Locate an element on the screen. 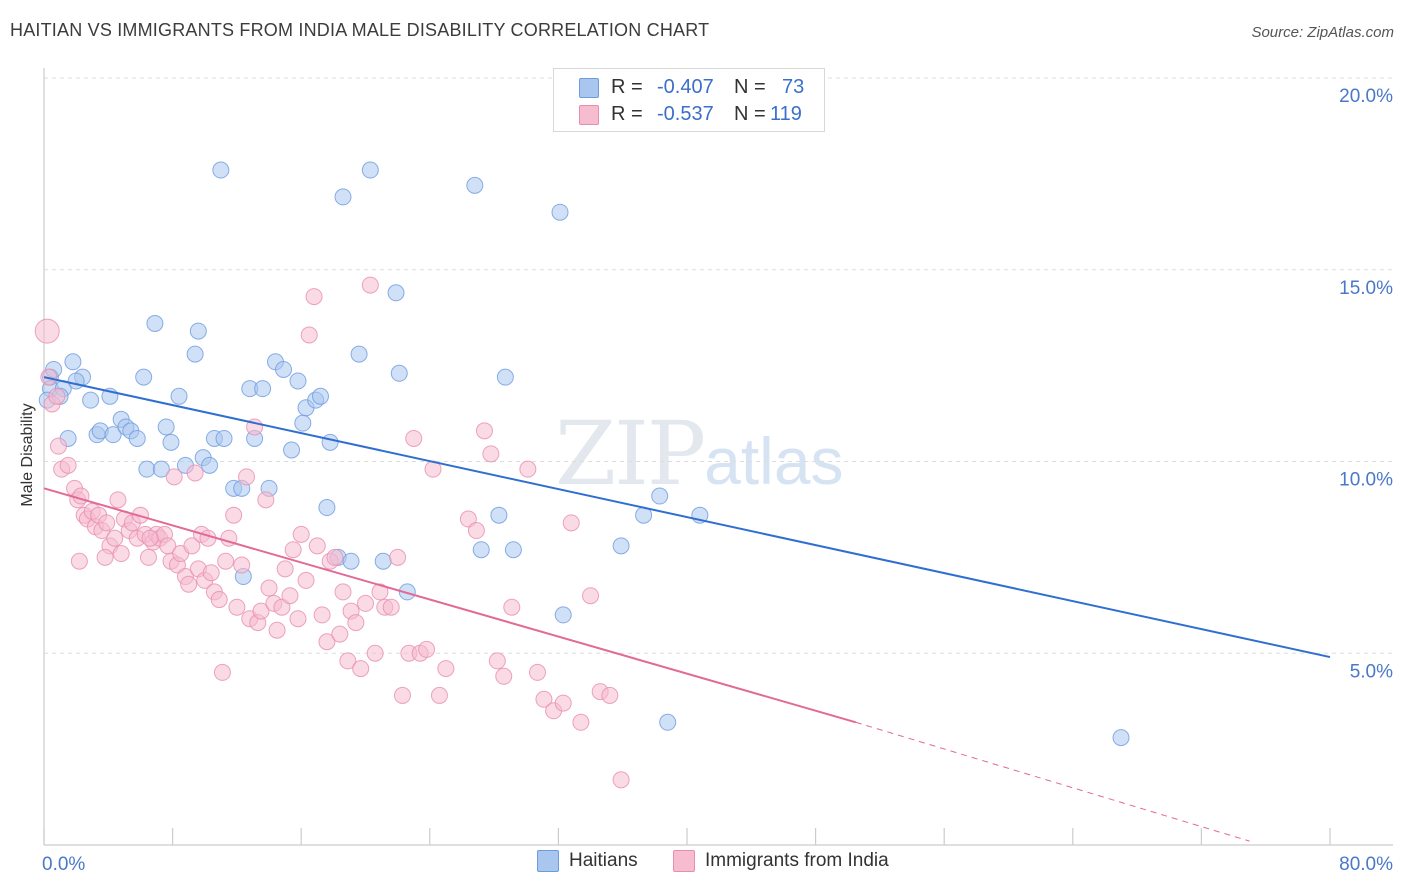 Image resolution: width=1406 pixels, height=892 pixels. x-tick-label-1: 80.0% is located at coordinates (1366, 864).